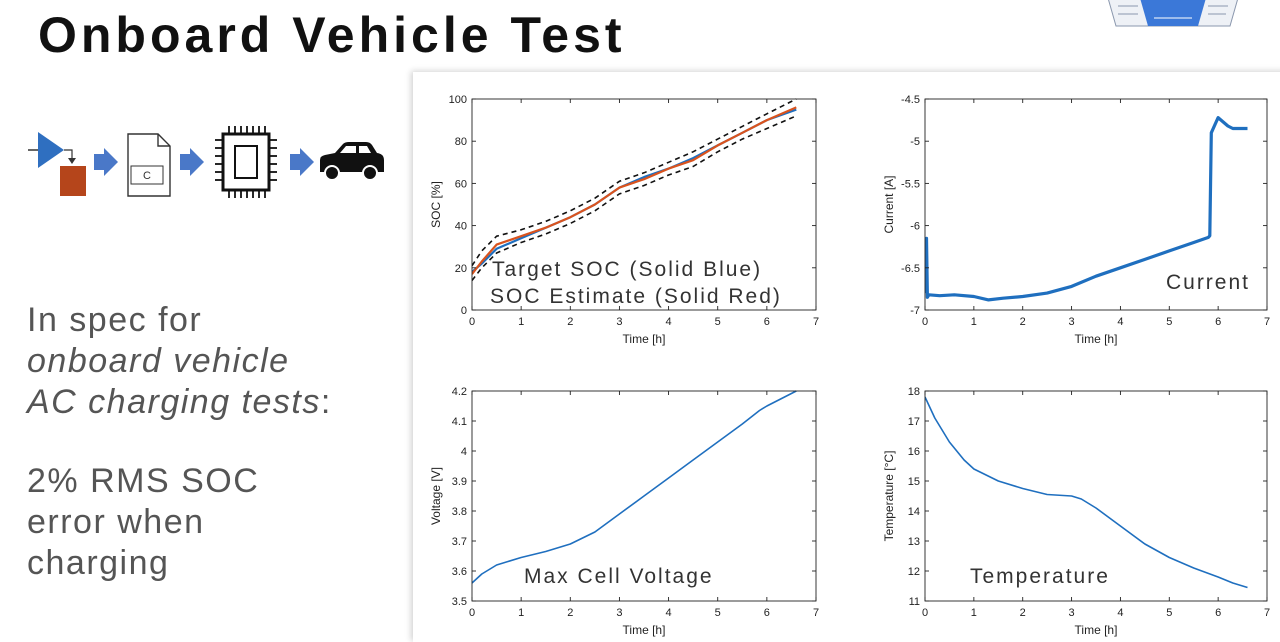 The width and height of the screenshot is (1280, 642). I want to click on error-text: 2% RMS SOC error when charging, so click(143, 522).